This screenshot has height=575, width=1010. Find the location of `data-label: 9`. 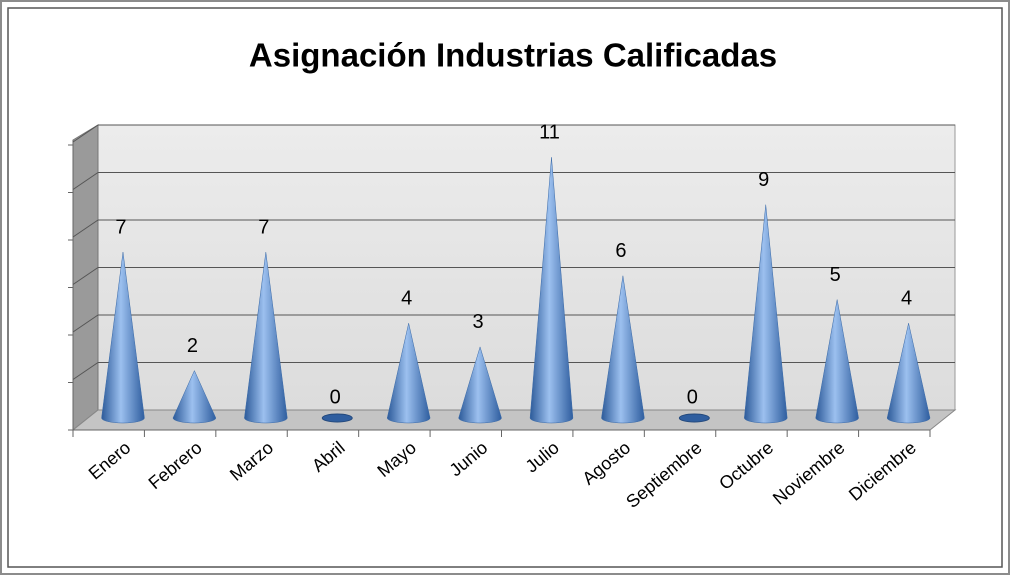

data-label: 9 is located at coordinates (763, 180).